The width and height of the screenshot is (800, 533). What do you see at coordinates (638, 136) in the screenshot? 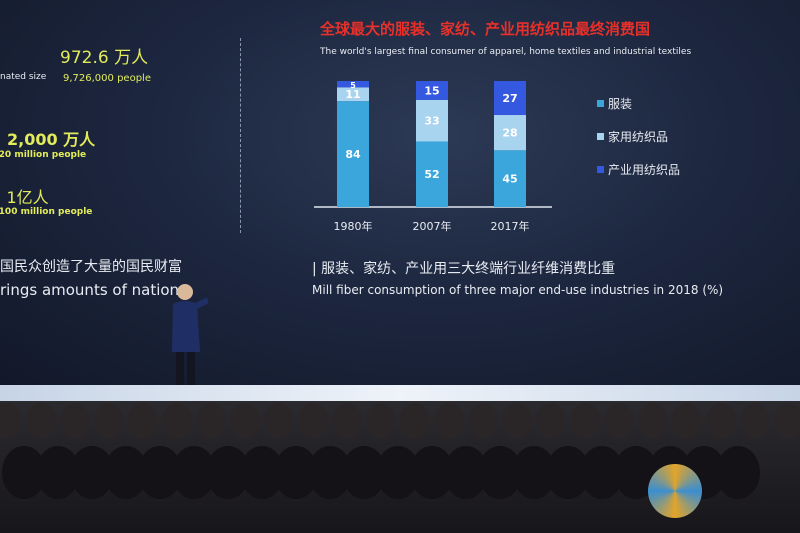
I see `legend-label: 家用纺织品` at bounding box center [638, 136].